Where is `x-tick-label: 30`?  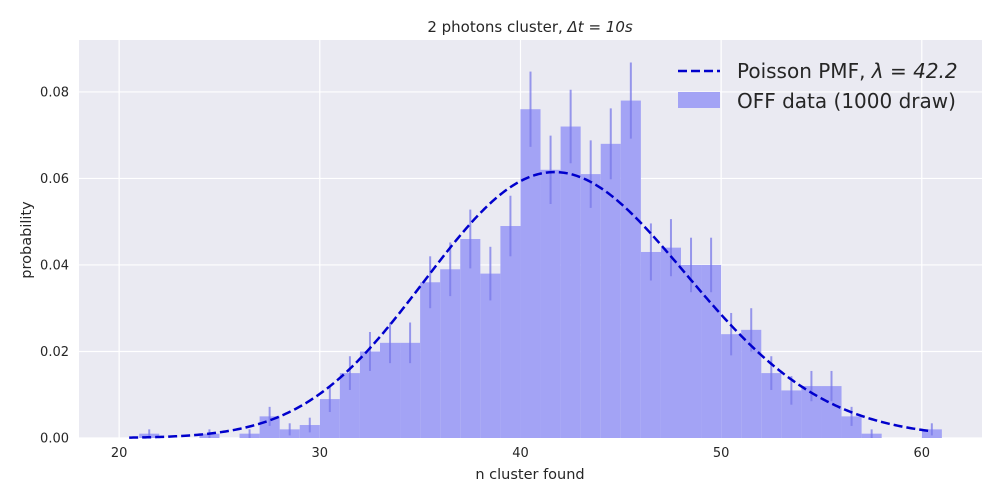
x-tick-label: 30 is located at coordinates (320, 453).